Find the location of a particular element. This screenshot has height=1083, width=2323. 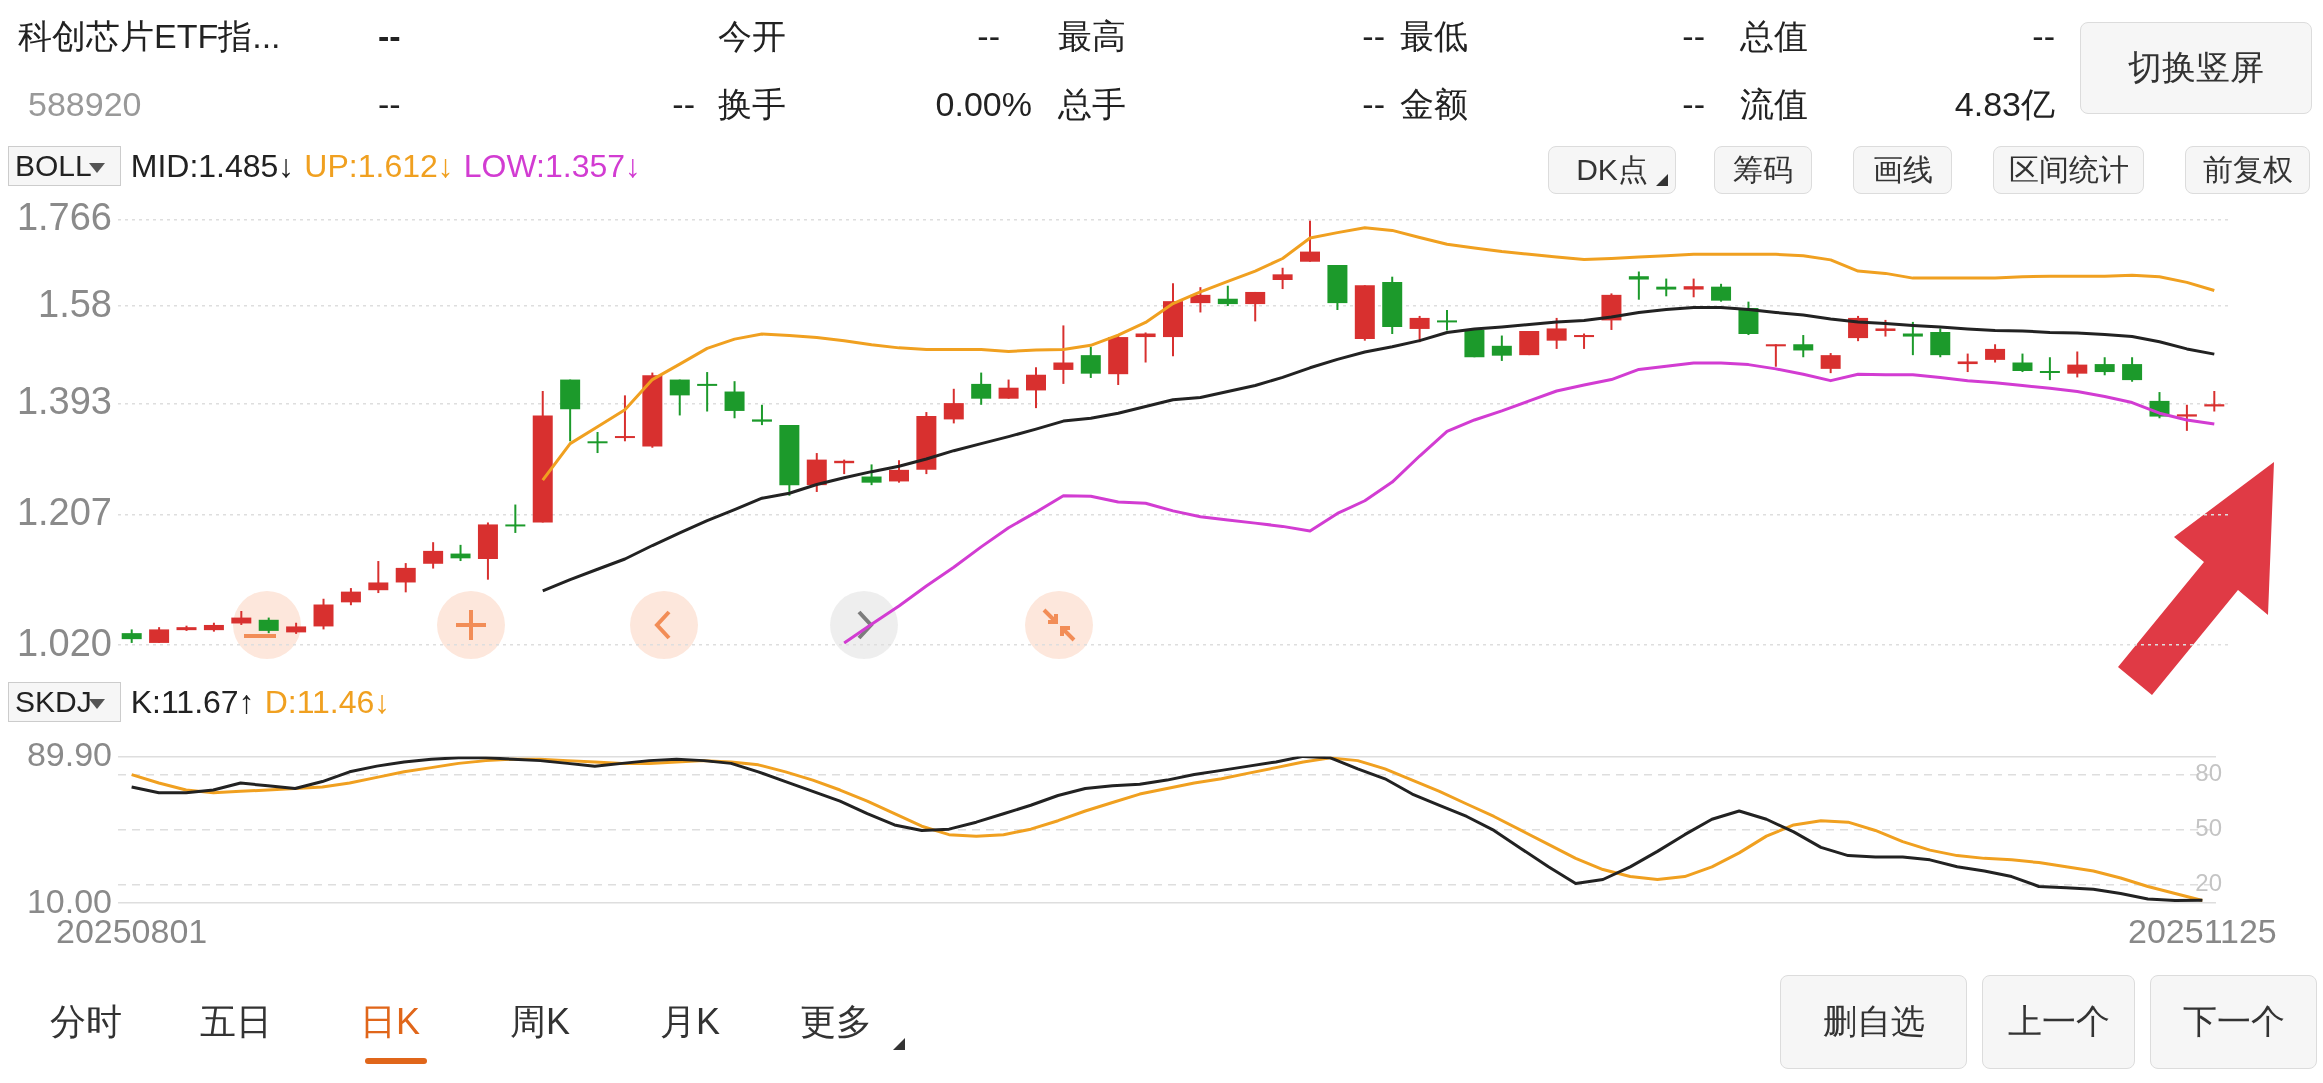

y-tick-label: 1.58 is located at coordinates (75, 303).